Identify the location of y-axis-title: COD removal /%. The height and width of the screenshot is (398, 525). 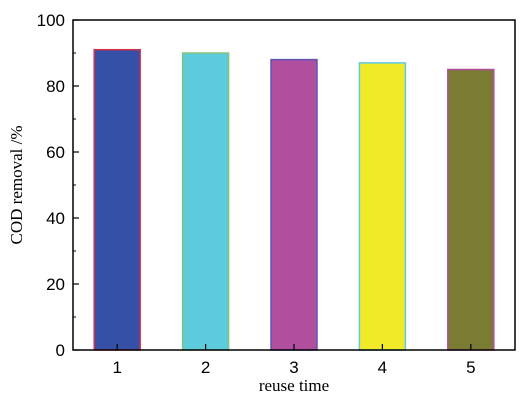
(16, 185).